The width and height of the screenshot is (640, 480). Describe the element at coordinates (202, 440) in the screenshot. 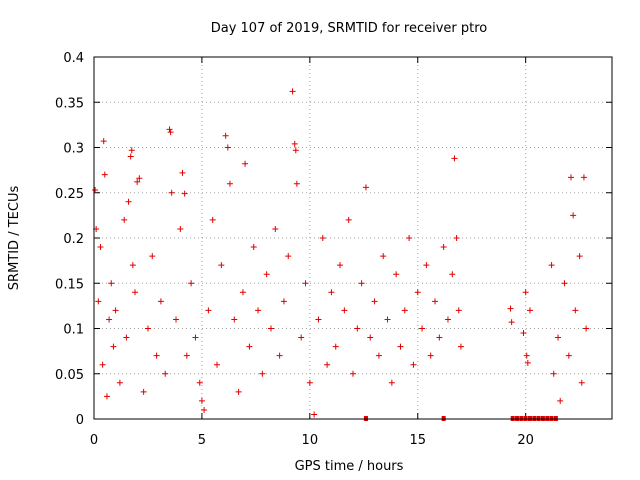

I see `x-tick-label: 5` at that location.